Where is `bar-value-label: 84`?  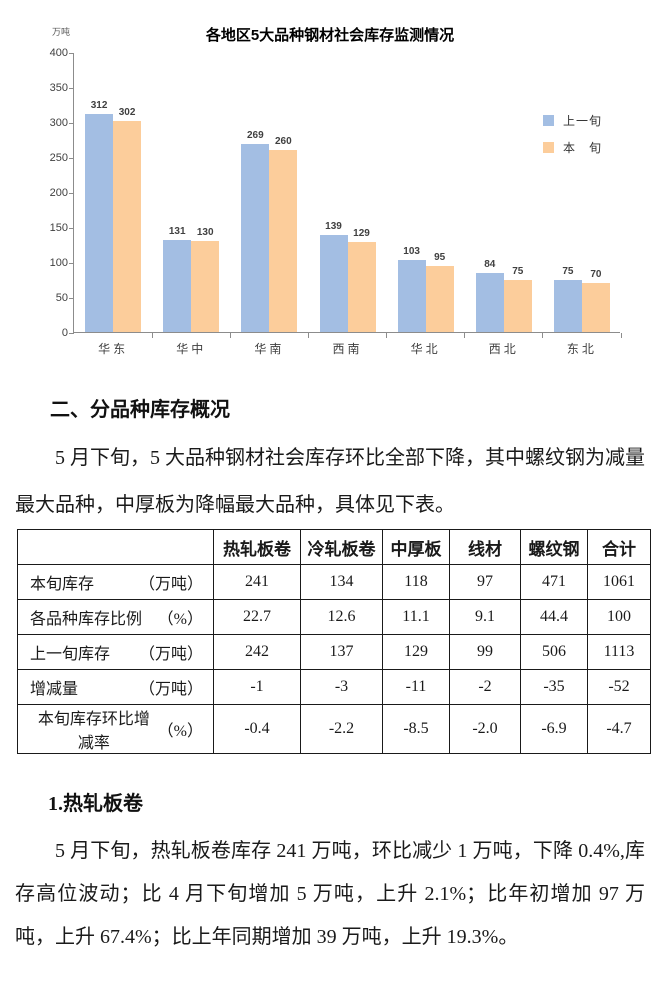 bar-value-label: 84 is located at coordinates (490, 265).